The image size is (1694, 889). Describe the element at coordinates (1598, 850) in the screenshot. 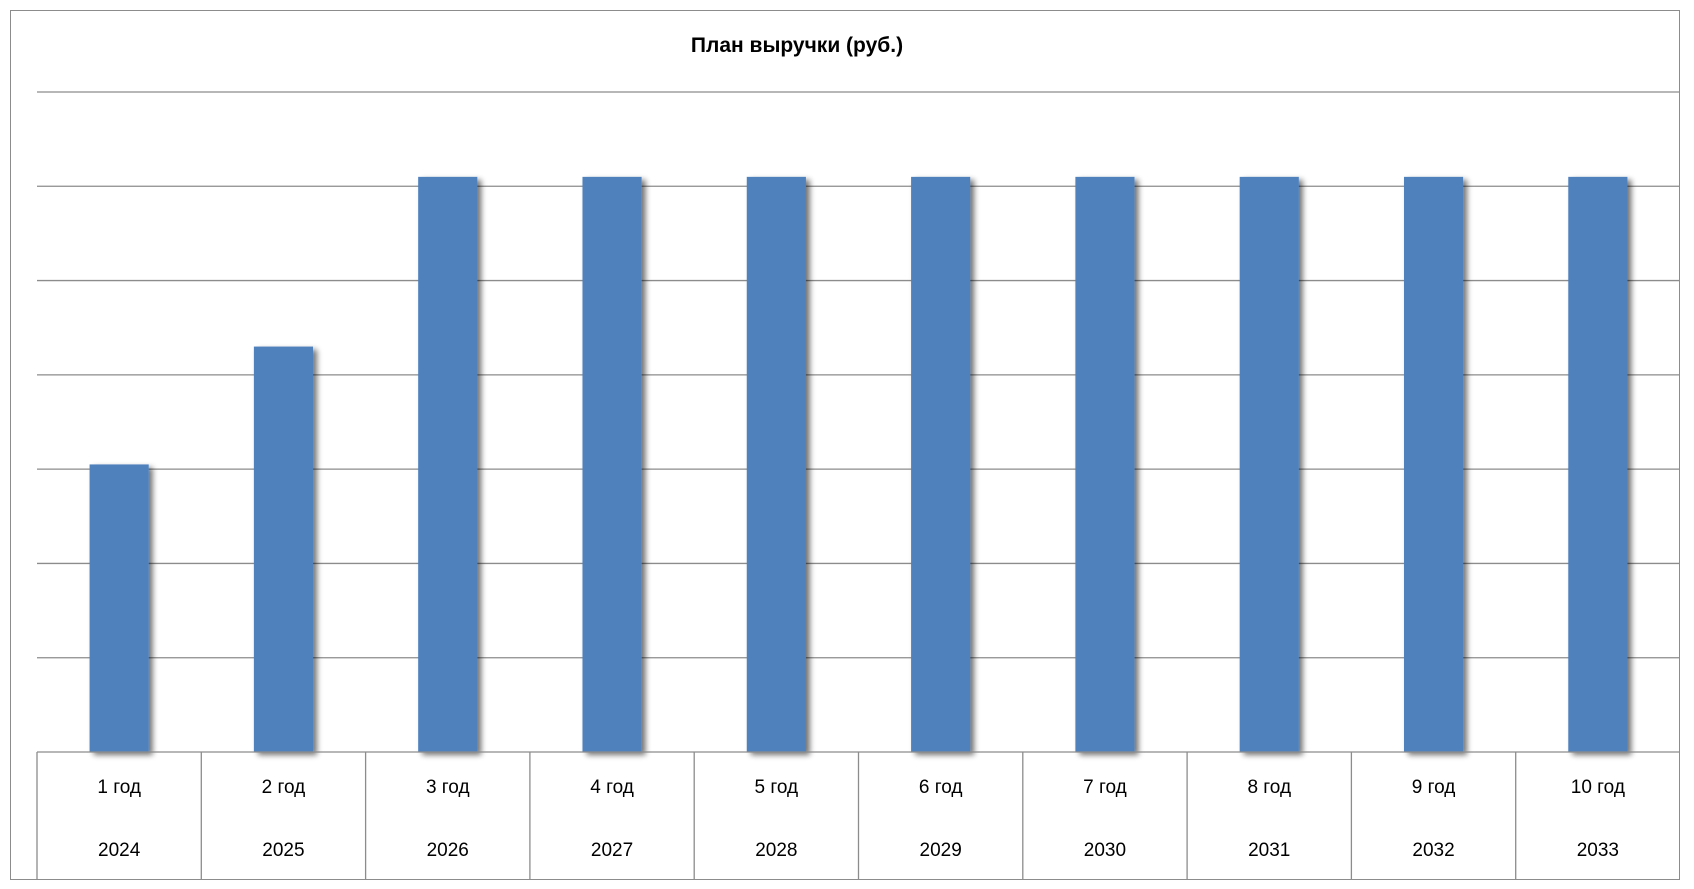

I see `tick-label-year: 2033` at that location.